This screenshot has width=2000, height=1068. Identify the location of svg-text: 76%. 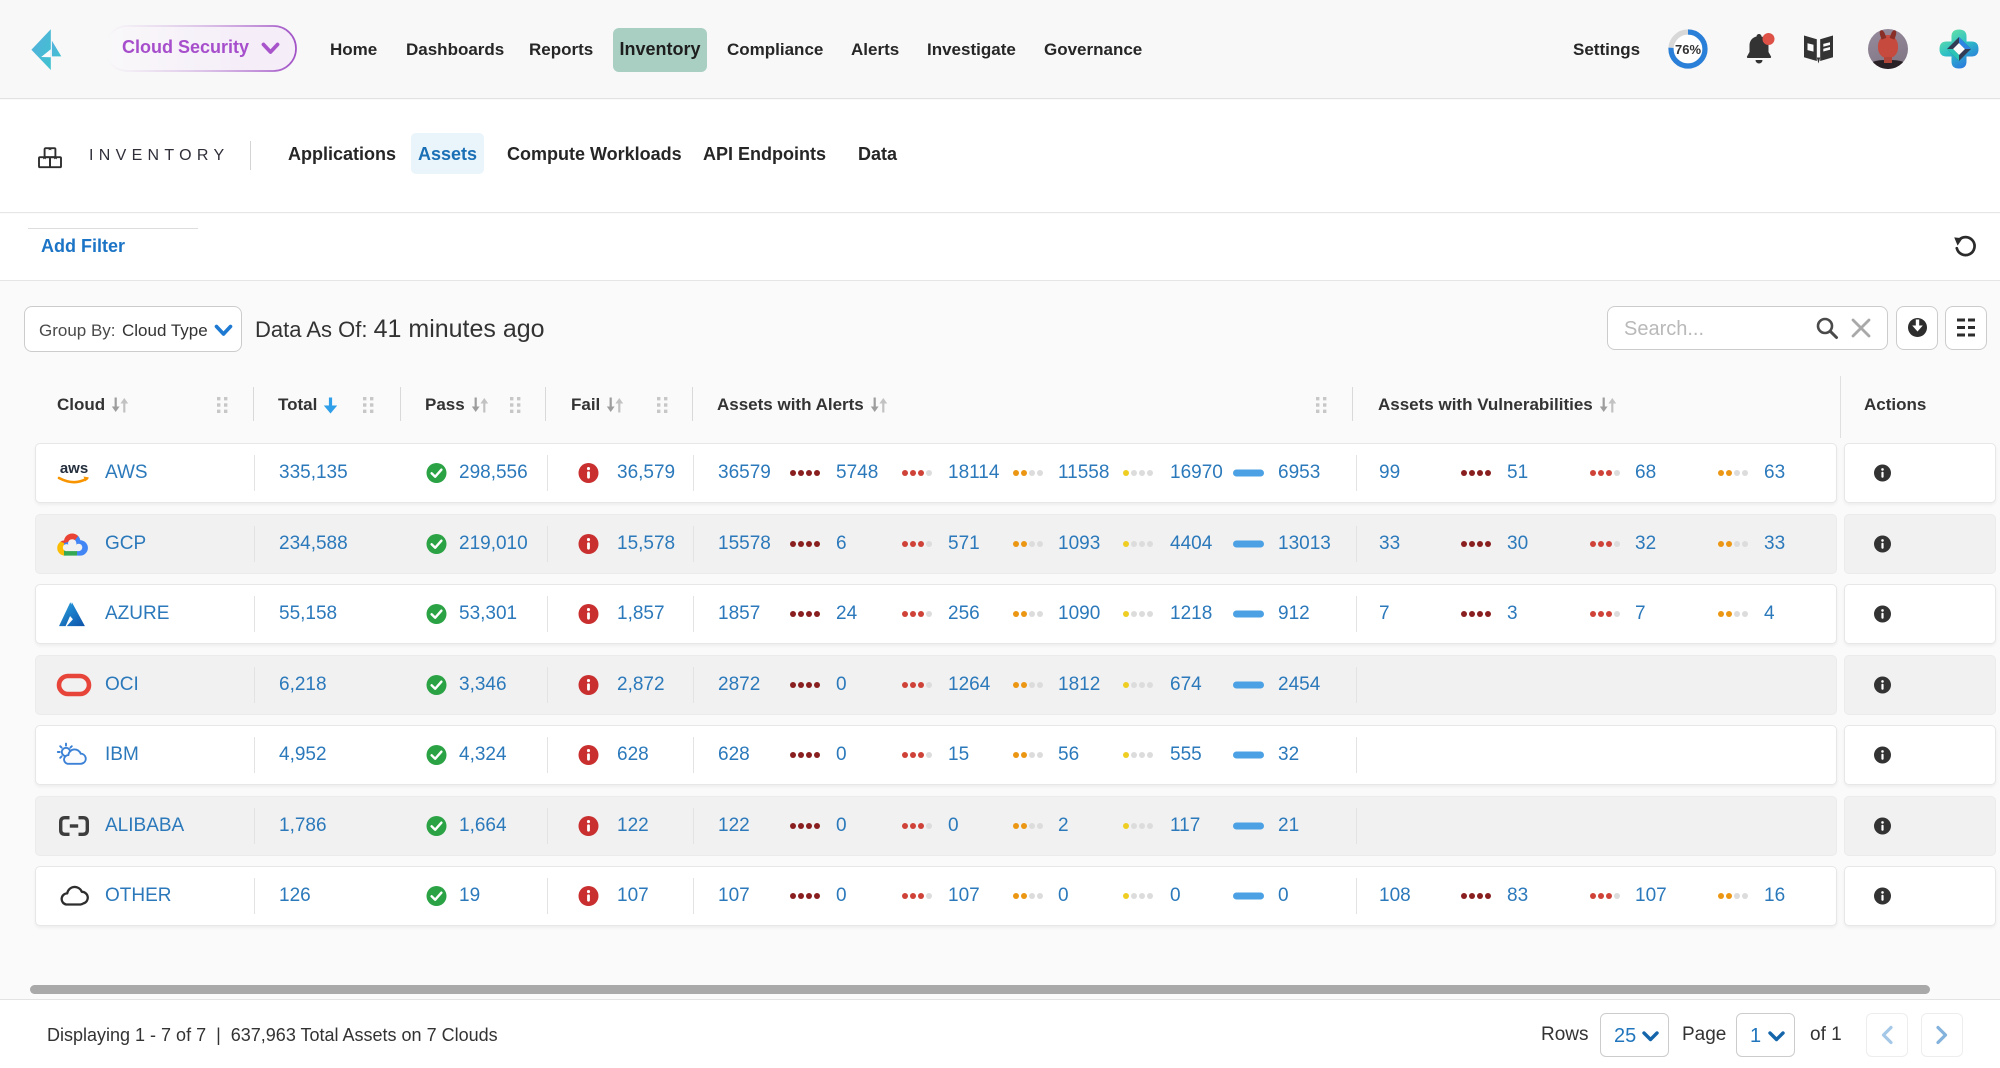
(1688, 49).